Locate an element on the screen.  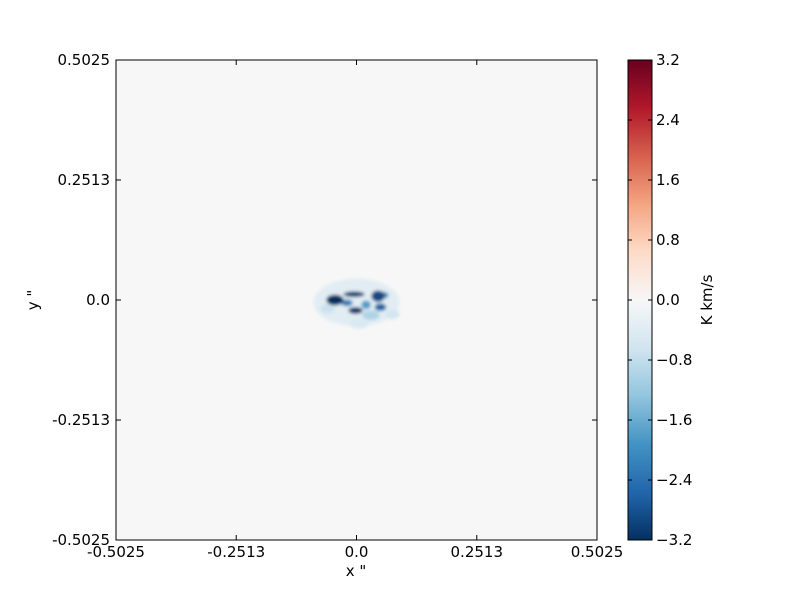
x-tick-label: 0.2513 is located at coordinates (477, 552).